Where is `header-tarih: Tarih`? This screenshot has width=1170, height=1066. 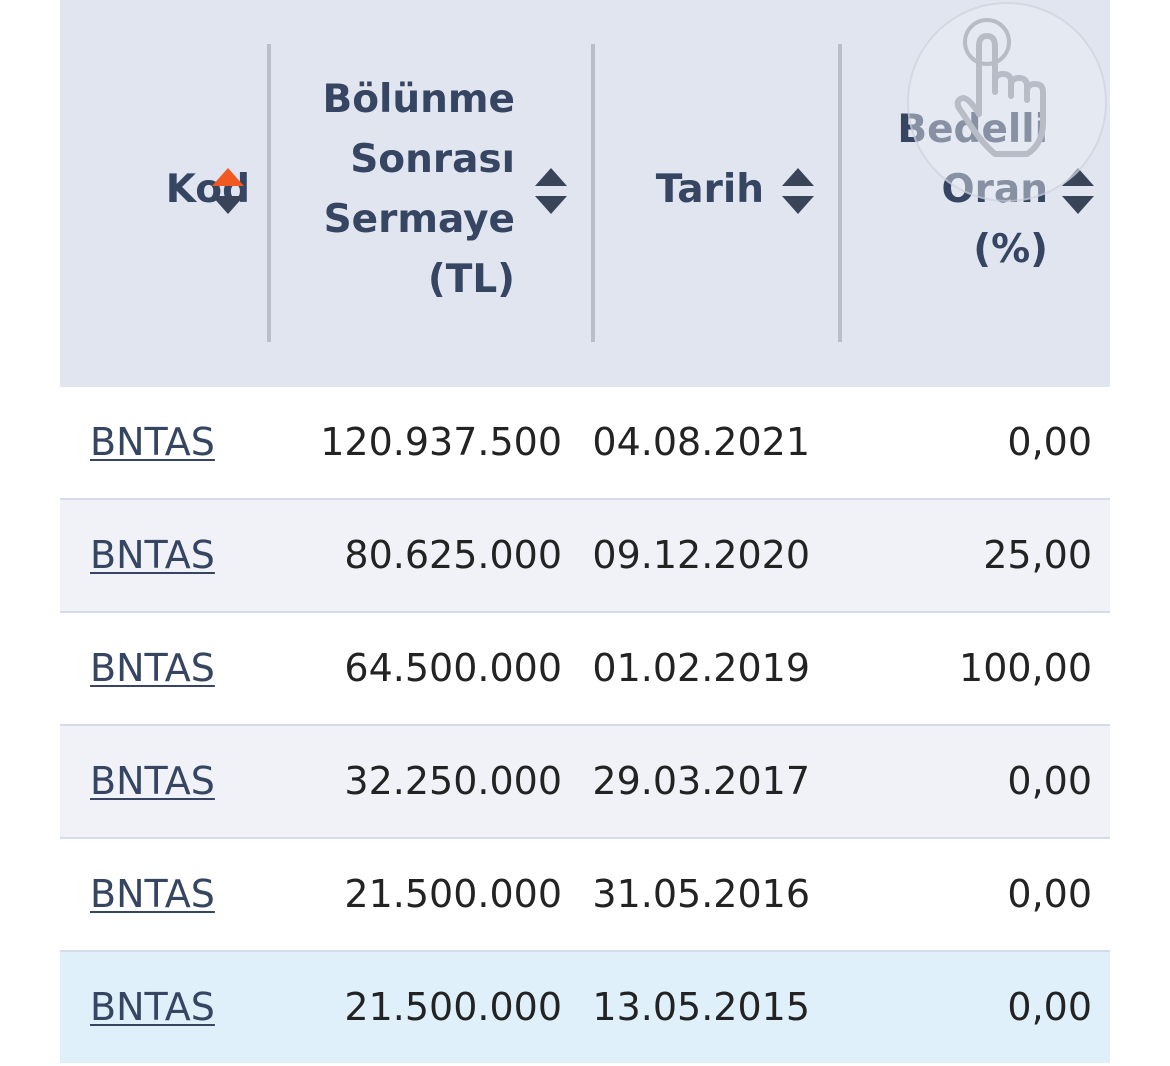
header-tarih: Tarih is located at coordinates (717, 193).